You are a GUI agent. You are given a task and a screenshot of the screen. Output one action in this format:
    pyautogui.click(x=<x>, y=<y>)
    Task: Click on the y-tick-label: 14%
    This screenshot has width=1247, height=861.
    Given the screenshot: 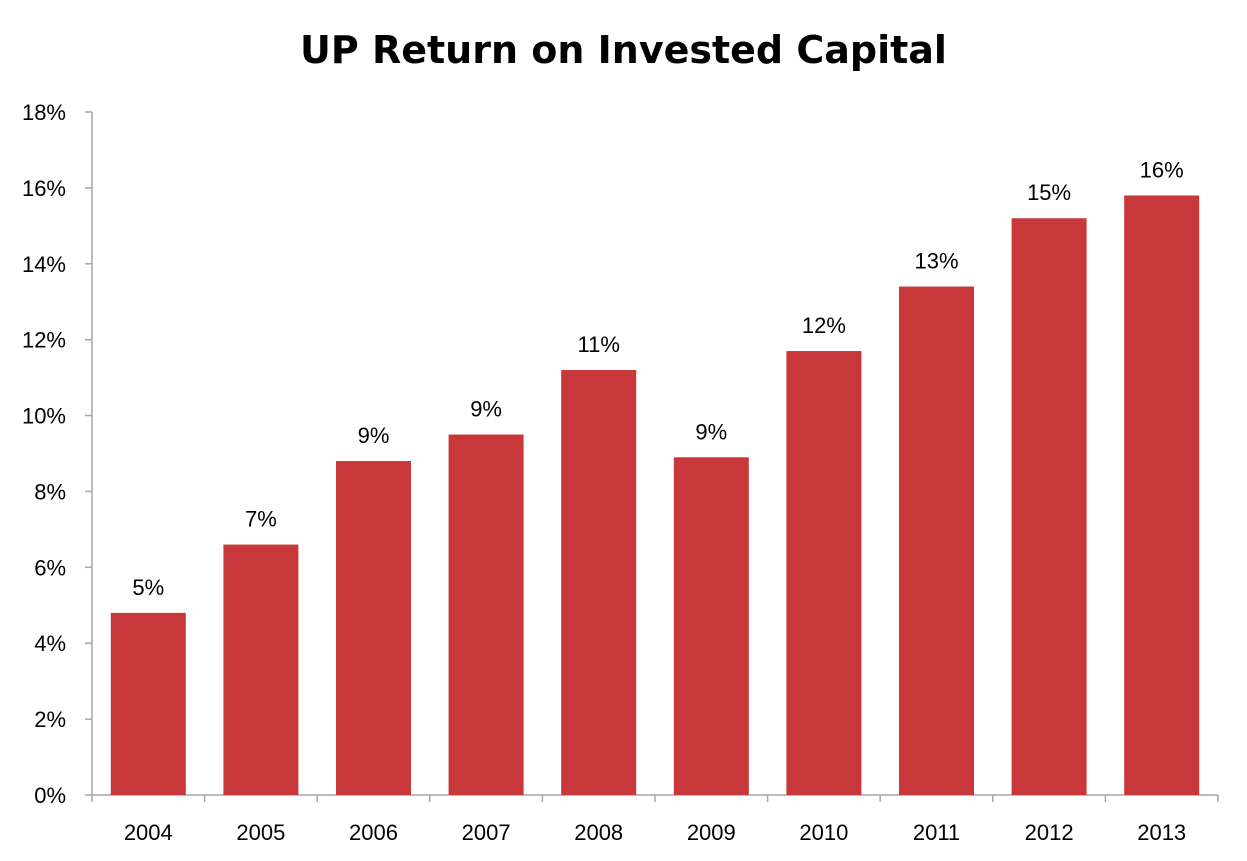 What is the action you would take?
    pyautogui.click(x=44, y=264)
    